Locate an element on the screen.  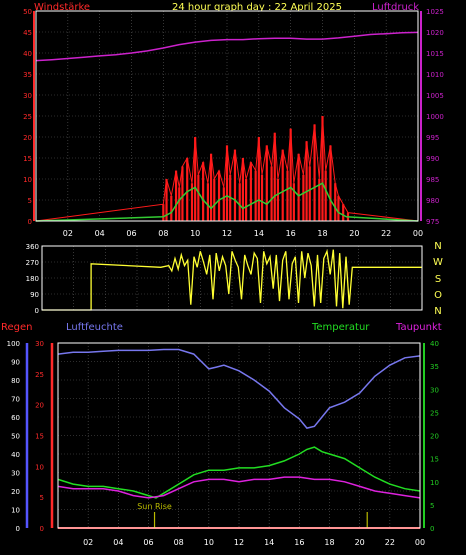
humidity-y-tick-label: 60 is located at coordinates (15, 418).